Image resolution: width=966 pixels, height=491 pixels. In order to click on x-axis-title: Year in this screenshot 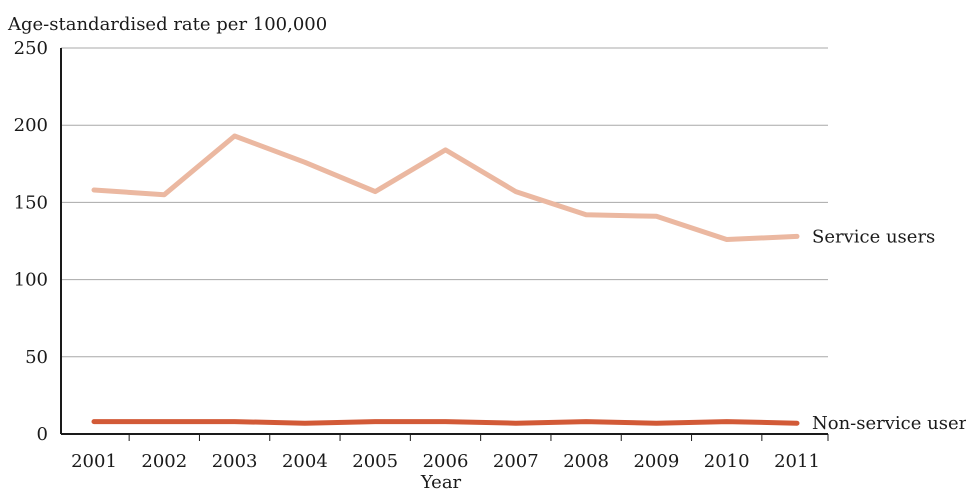, I will do `click(441, 481)`.